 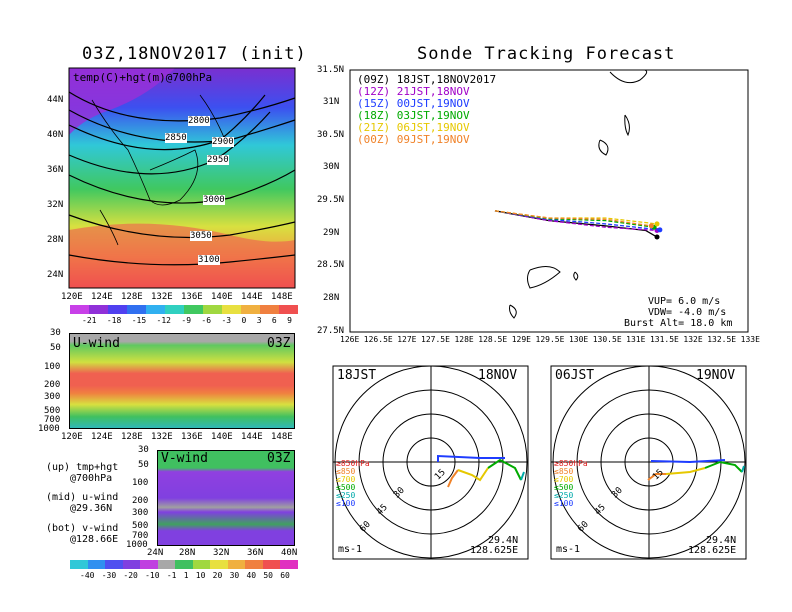 What do you see at coordinates (143, 450) in the screenshot?
I see `vwind-p-tick: 30` at bounding box center [143, 450].